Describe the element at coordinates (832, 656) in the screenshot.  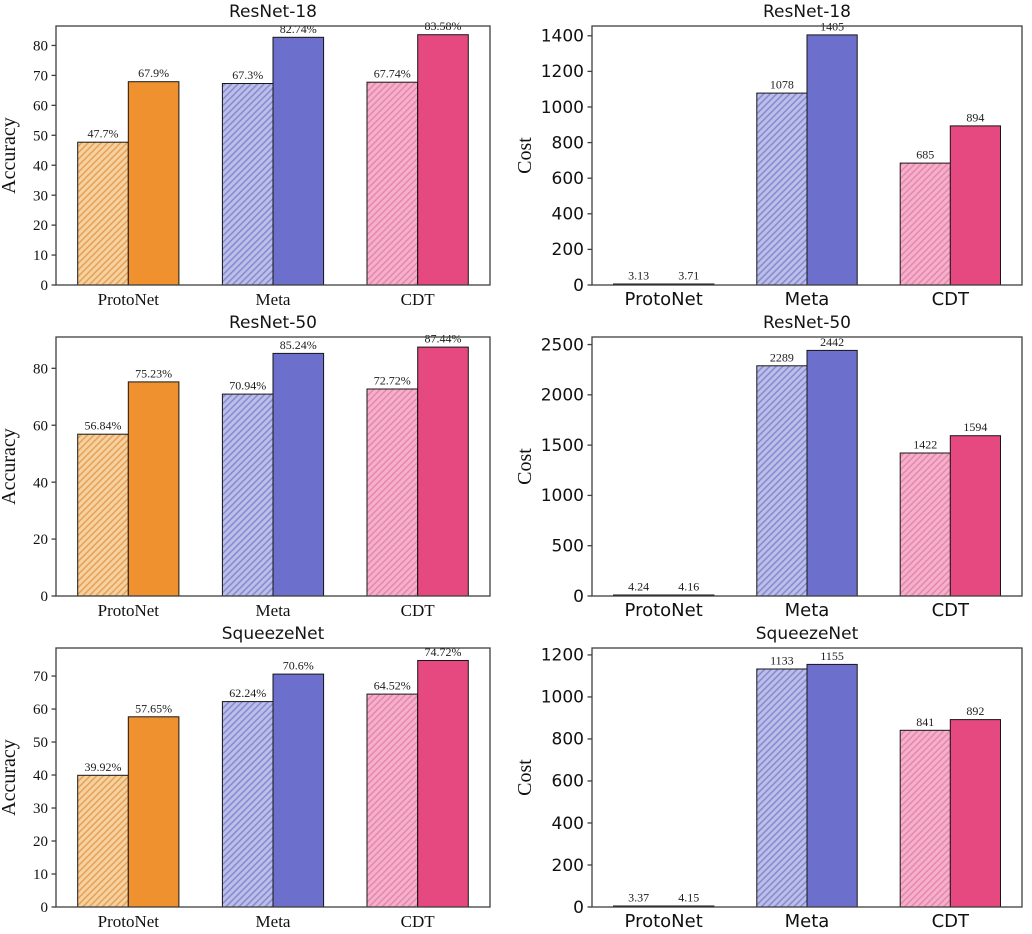
I see `bar-value-label: 1155` at that location.